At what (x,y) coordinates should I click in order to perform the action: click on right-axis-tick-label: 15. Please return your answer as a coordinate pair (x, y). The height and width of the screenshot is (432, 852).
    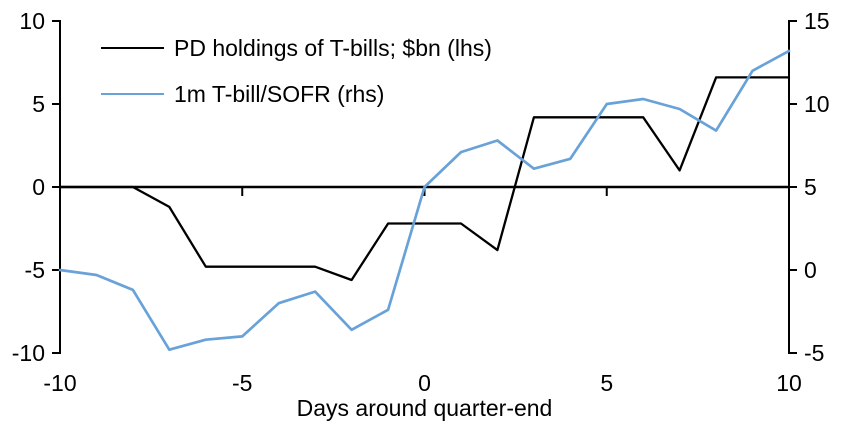
    Looking at the image, I should click on (817, 21).